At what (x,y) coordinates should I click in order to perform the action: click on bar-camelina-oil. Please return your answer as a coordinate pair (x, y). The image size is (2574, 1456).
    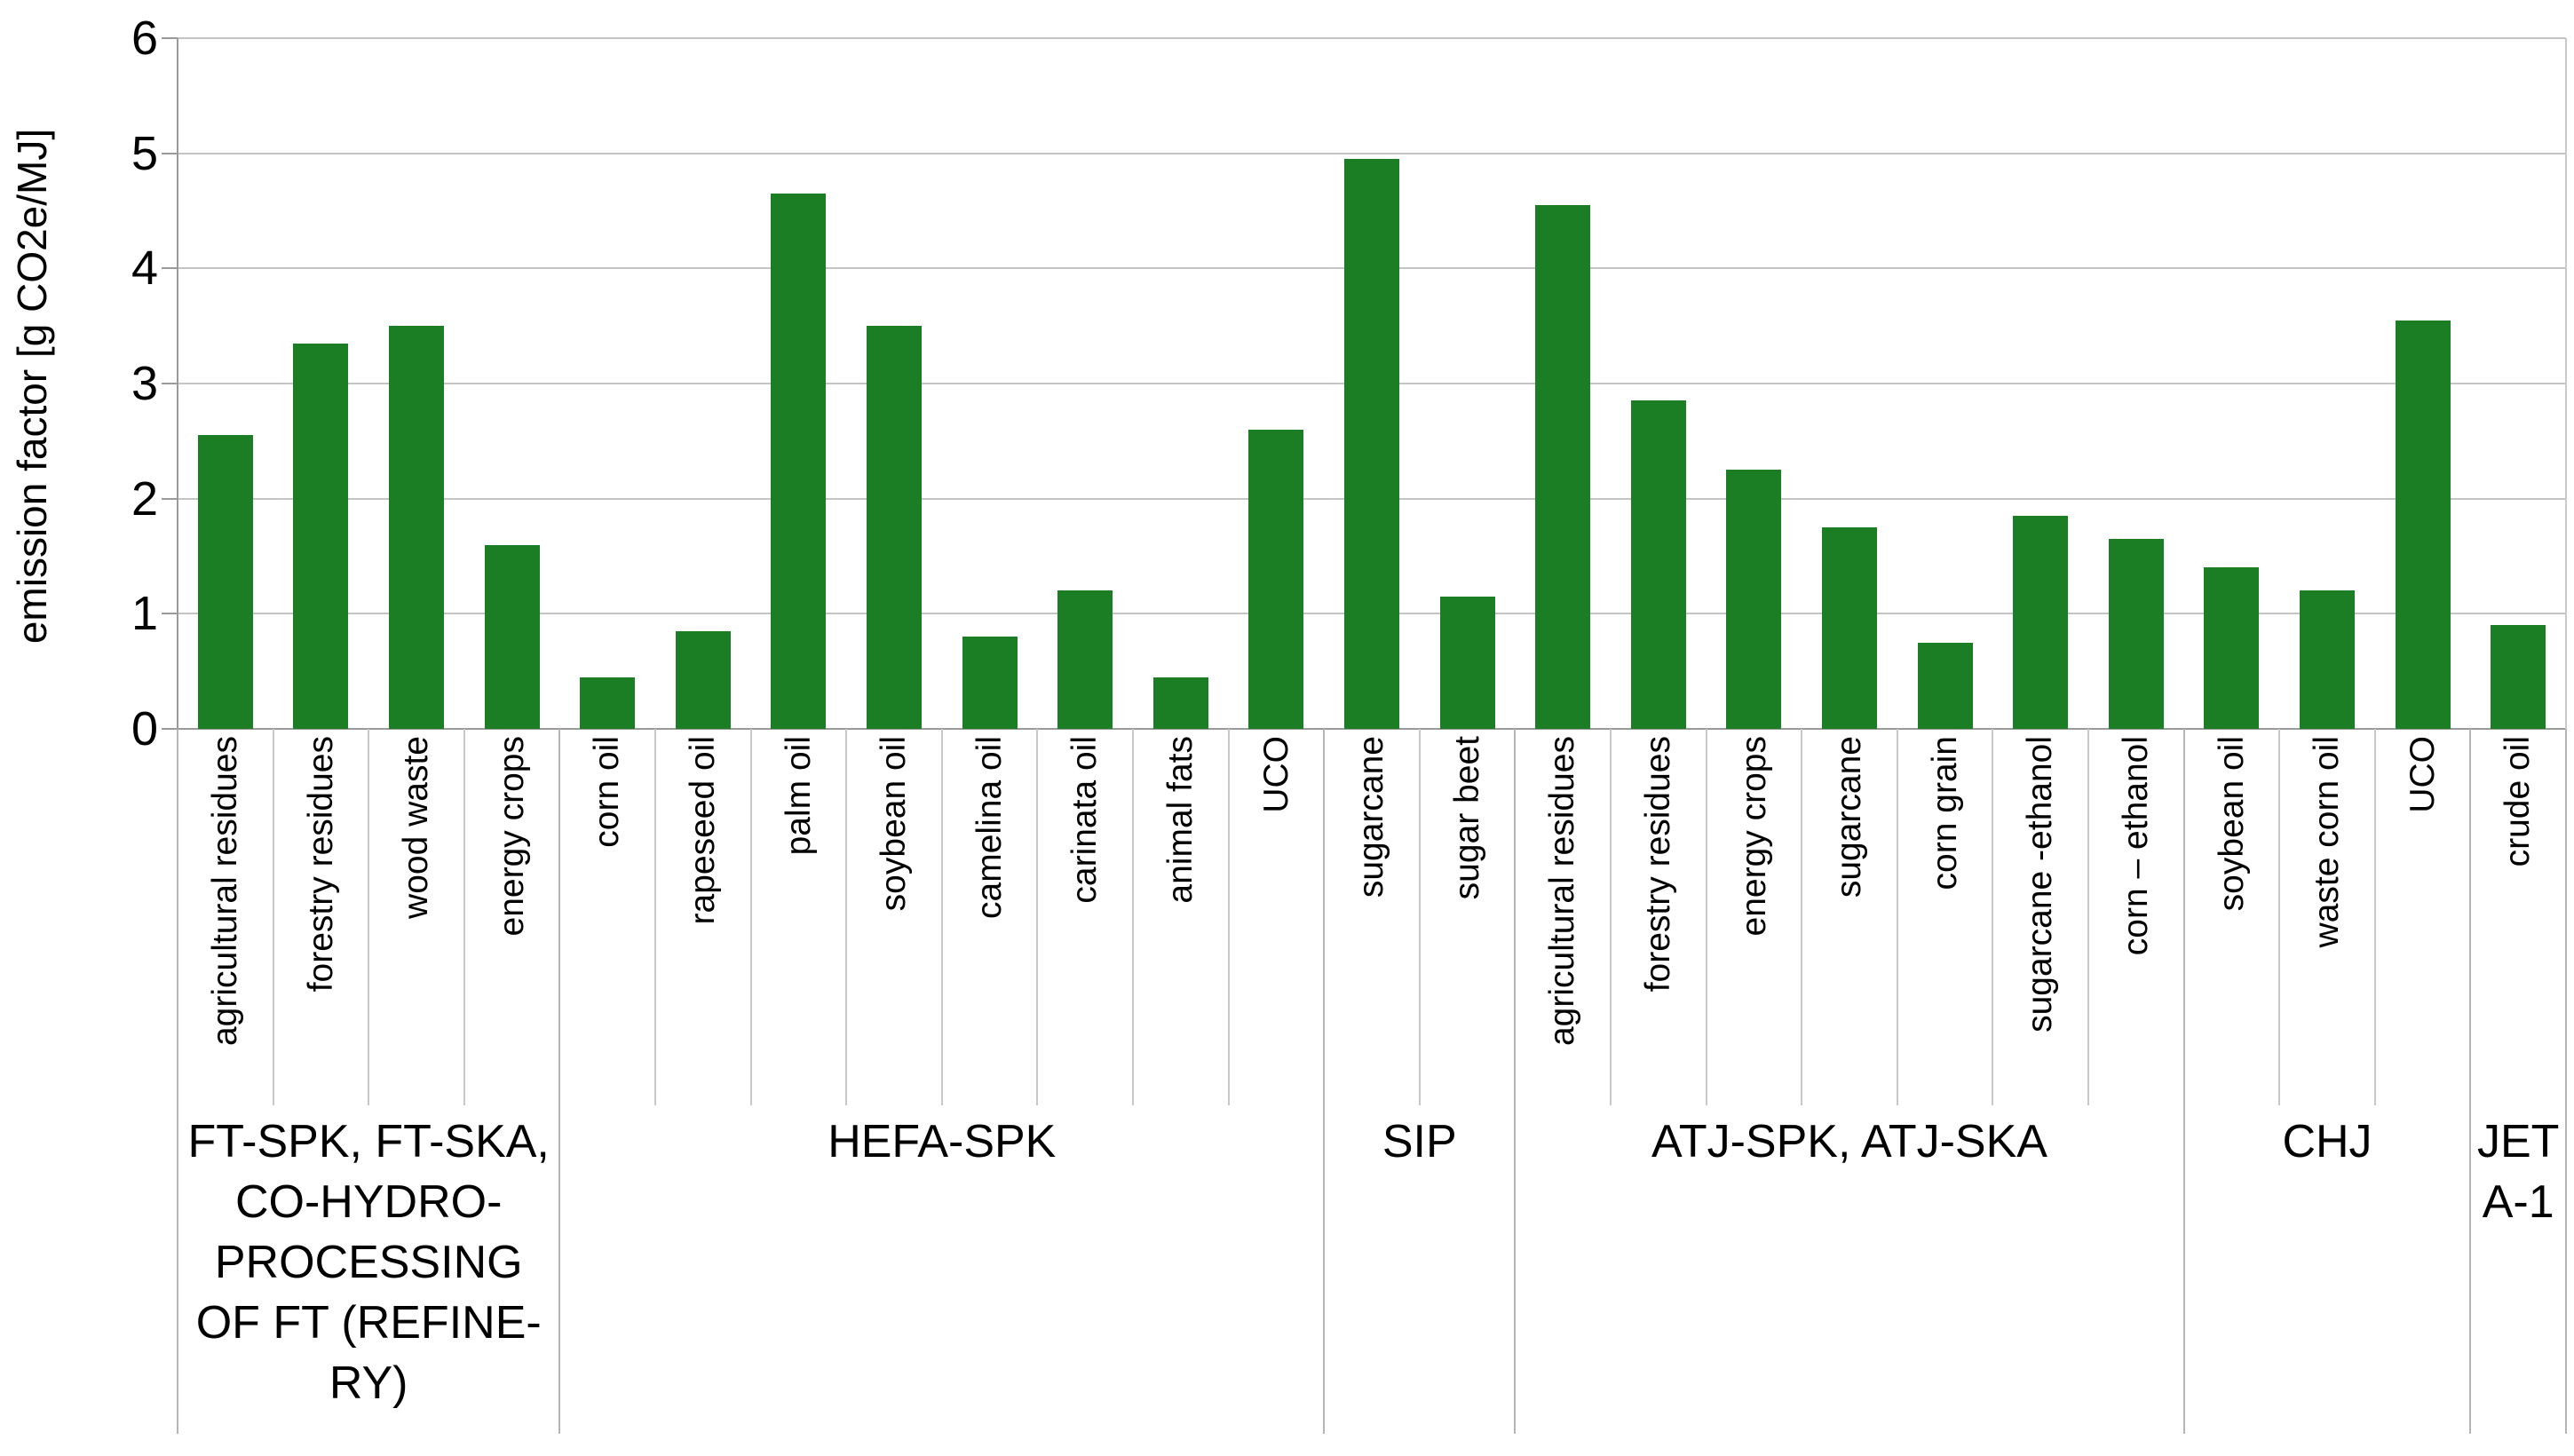
    Looking at the image, I should click on (990, 683).